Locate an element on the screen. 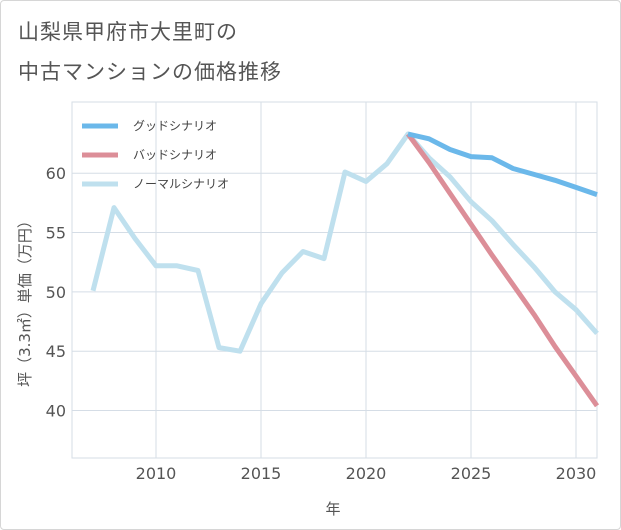 This screenshot has height=530, width=621. x-tick-label: 2015 is located at coordinates (261, 473).